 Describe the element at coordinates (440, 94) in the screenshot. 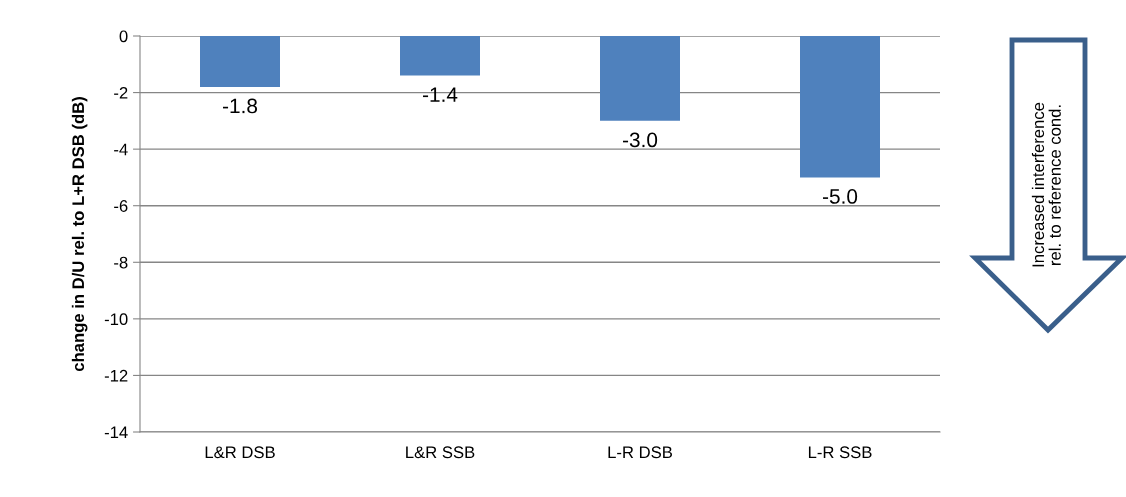

I see `data-label: -1.4` at that location.